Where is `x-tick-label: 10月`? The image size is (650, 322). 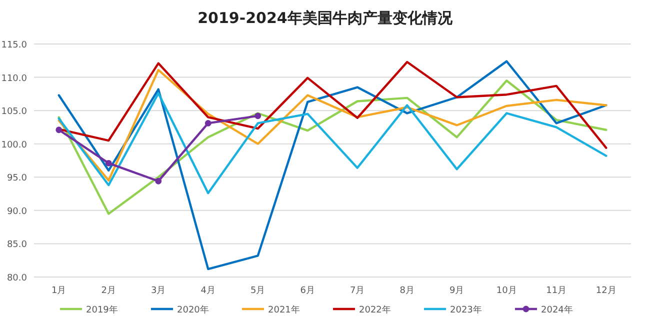 x-tick-label: 10月 is located at coordinates (506, 291).